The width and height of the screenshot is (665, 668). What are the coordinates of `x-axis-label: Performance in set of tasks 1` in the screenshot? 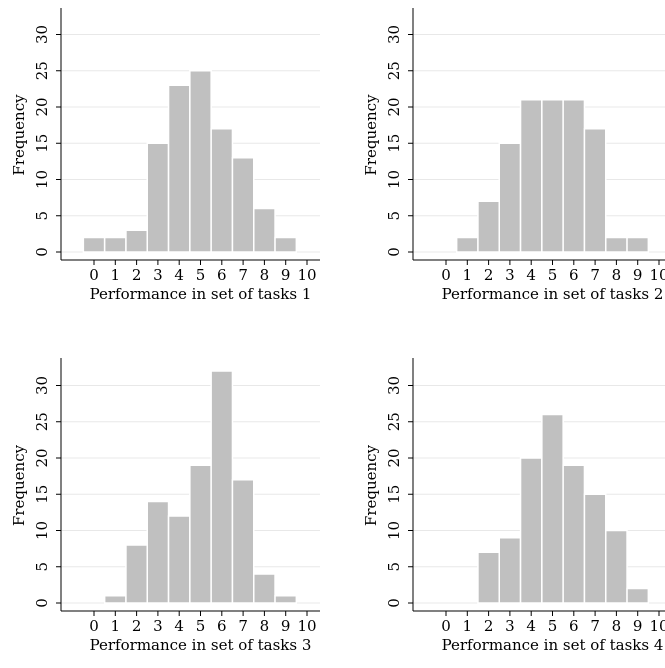 It's located at (201, 294).